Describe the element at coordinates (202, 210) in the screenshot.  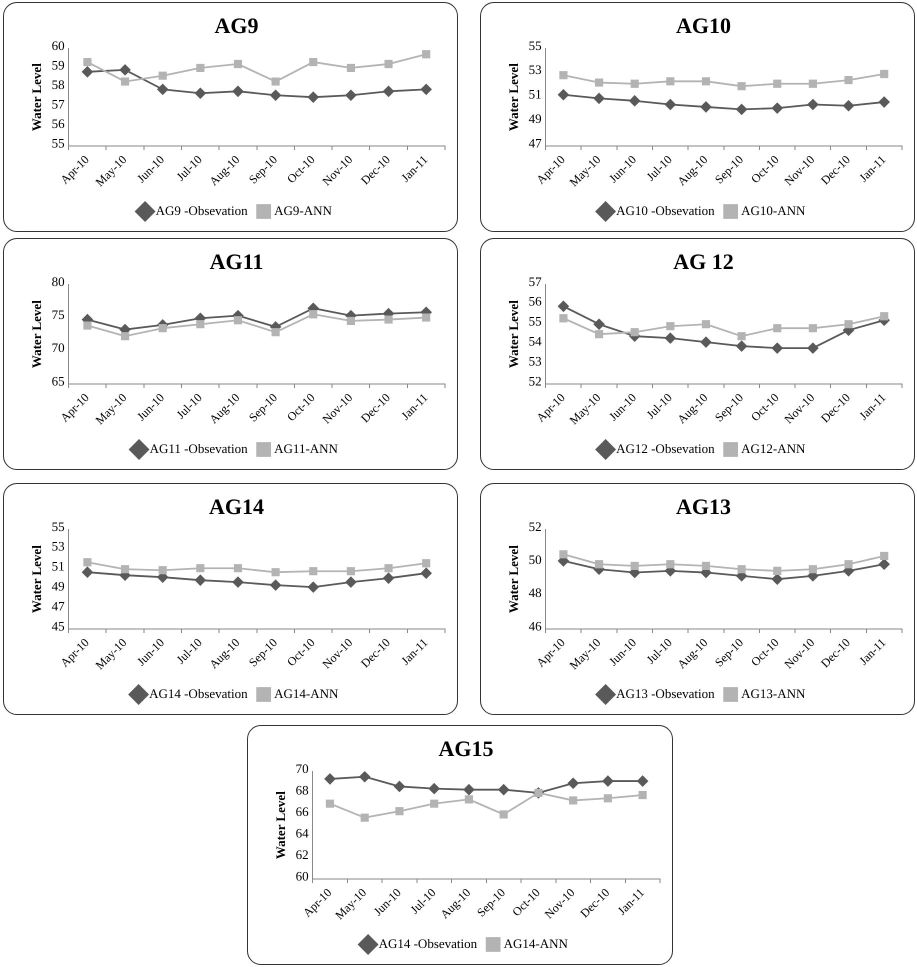
I see `legend-label: AG9 -Obsevation` at that location.